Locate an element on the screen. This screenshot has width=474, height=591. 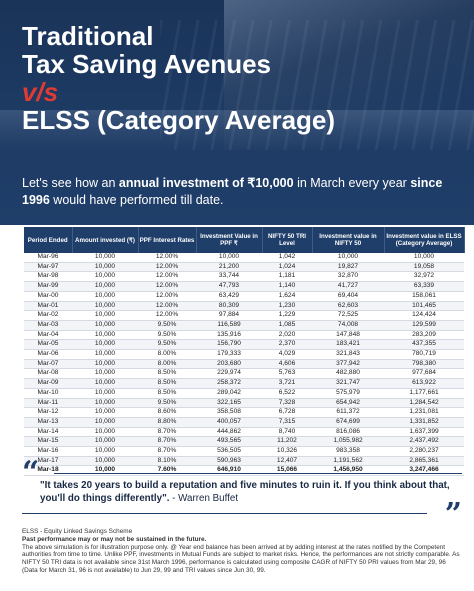
table-cell: 19,827 is located at coordinates (348, 267).